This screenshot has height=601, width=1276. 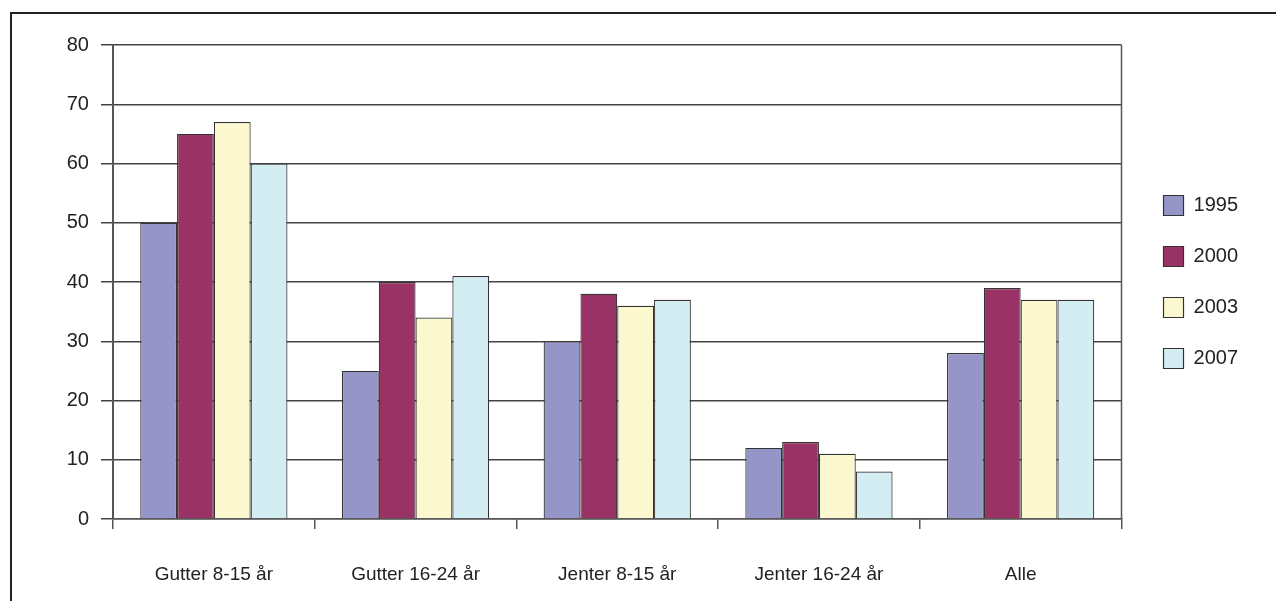 What do you see at coordinates (214, 573) in the screenshot?
I see `x-tick-label: Gutter 8-15 år` at bounding box center [214, 573].